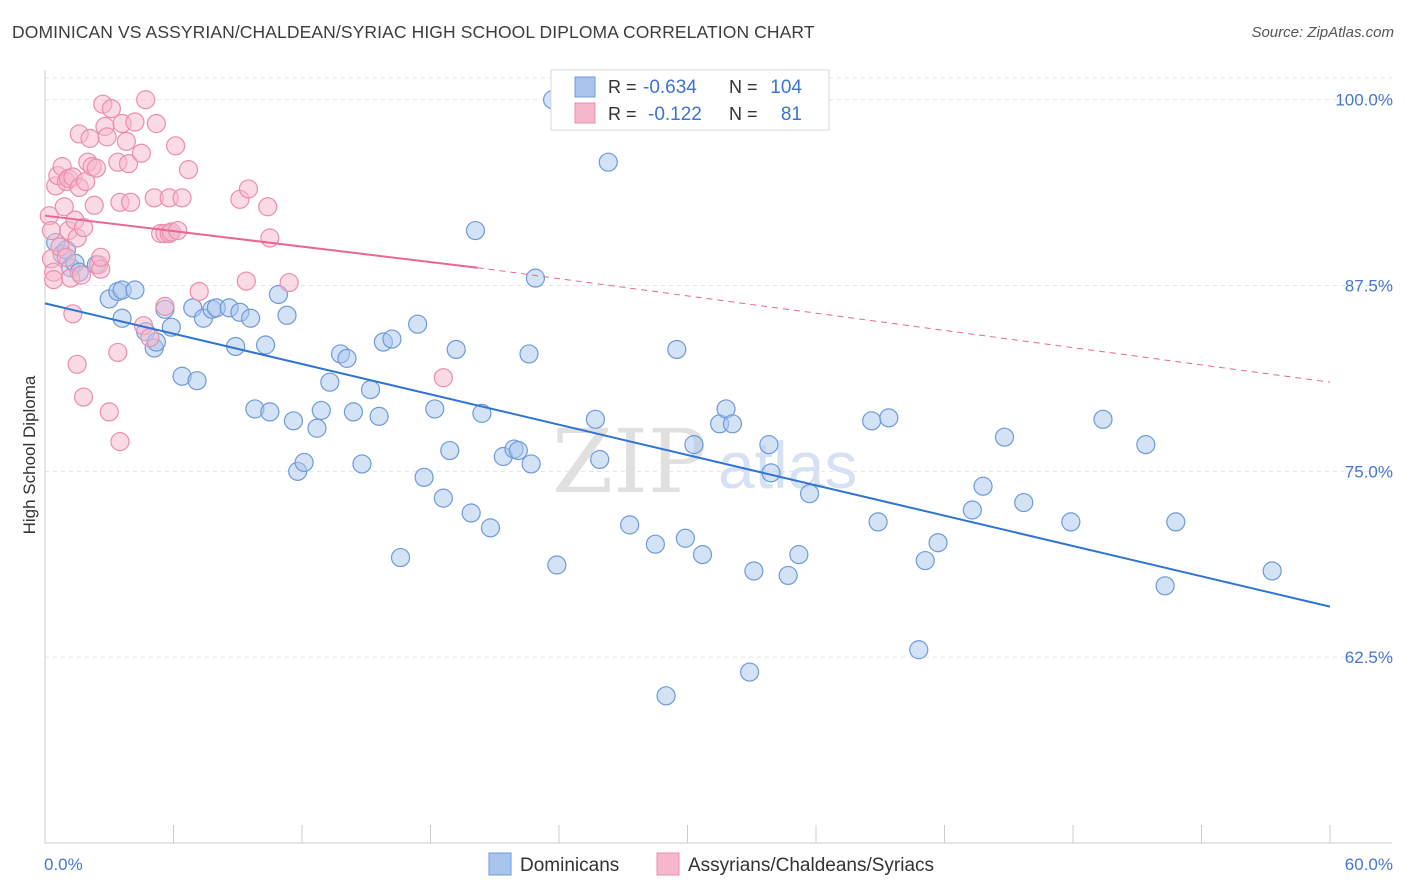 This screenshot has width=1406, height=892. I want to click on stats-legend-box, so click(690, 100).